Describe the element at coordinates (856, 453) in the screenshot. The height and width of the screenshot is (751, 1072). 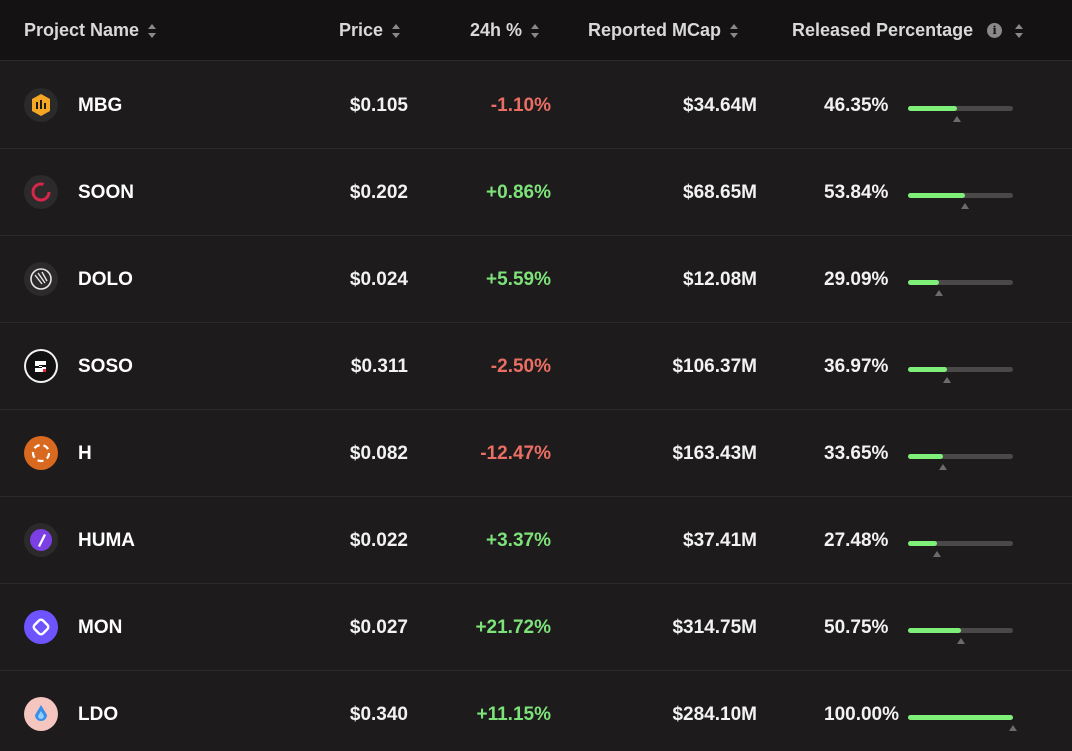
I see `released-percentage-value: 33.65%` at that location.